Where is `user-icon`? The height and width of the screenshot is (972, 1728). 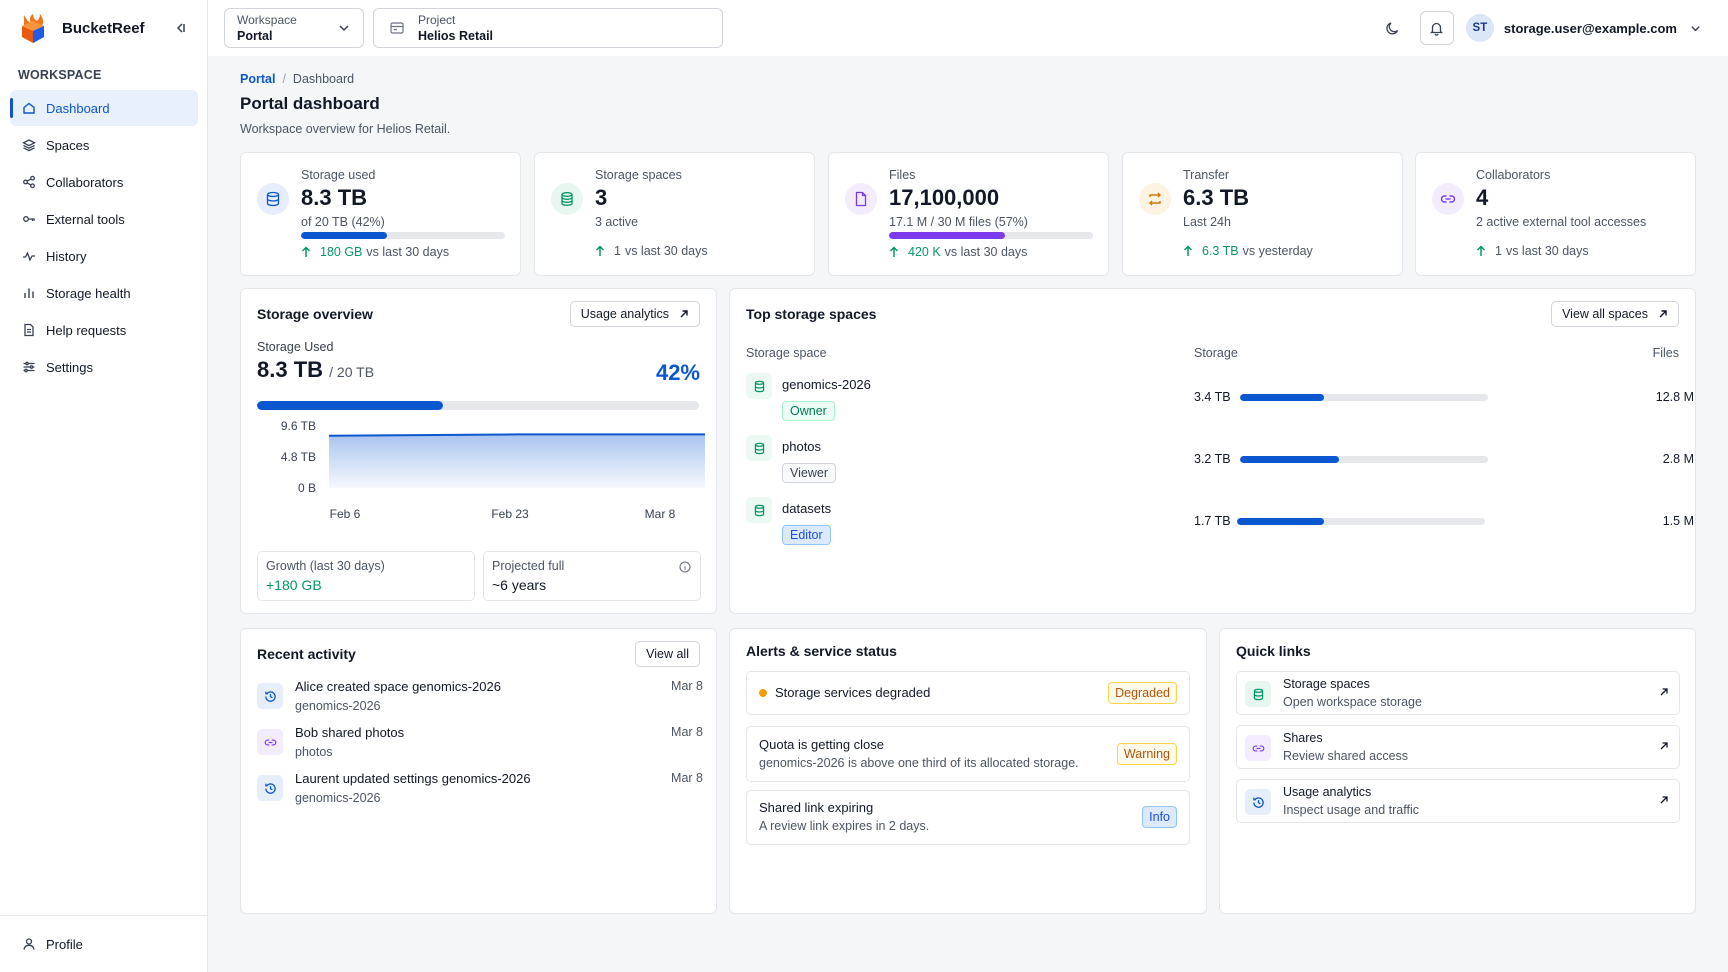 user-icon is located at coordinates (29, 944).